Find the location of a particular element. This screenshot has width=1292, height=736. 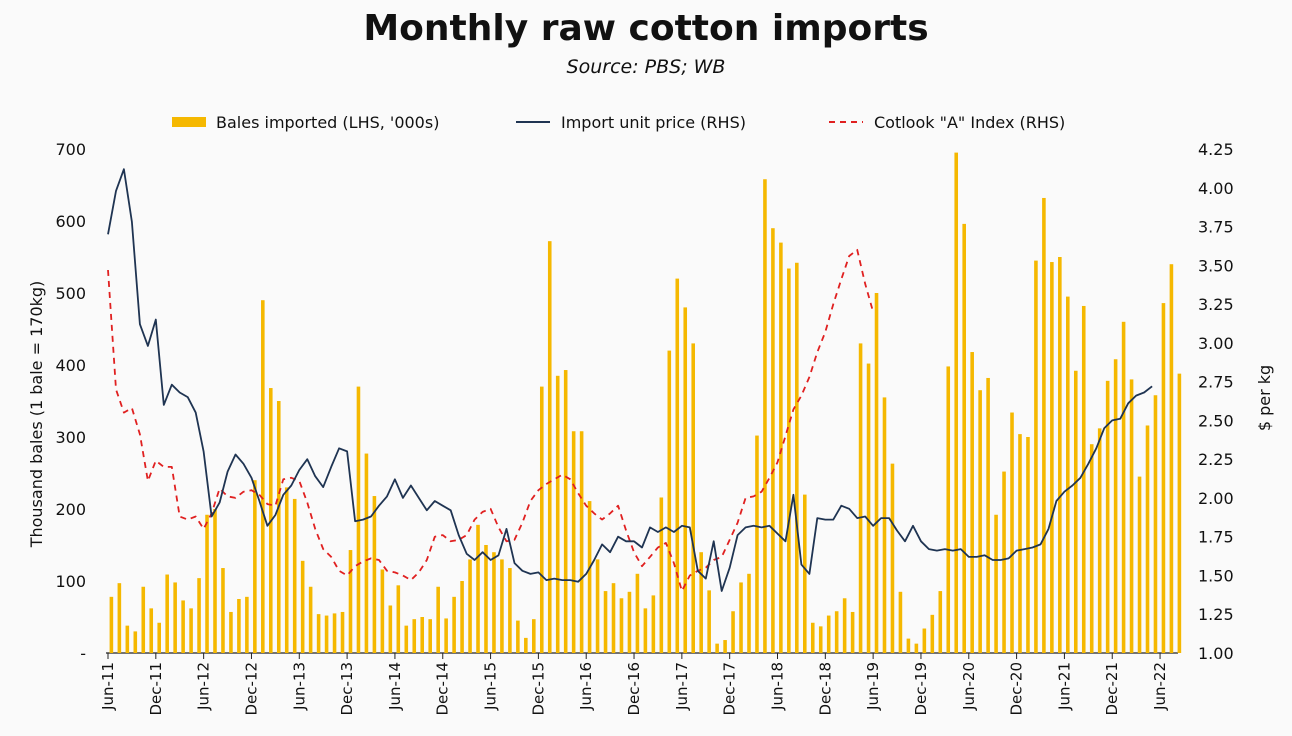

y-right-tick-label: 1.25 is located at coordinates (1216, 614).